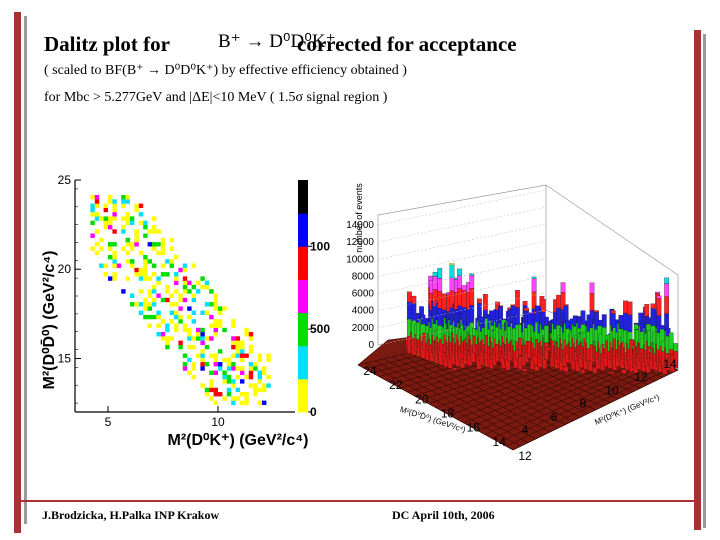 This screenshot has width=720, height=540. What do you see at coordinates (363, 294) in the screenshot?
I see `lego-z-tick-label: 6000` at bounding box center [363, 294].